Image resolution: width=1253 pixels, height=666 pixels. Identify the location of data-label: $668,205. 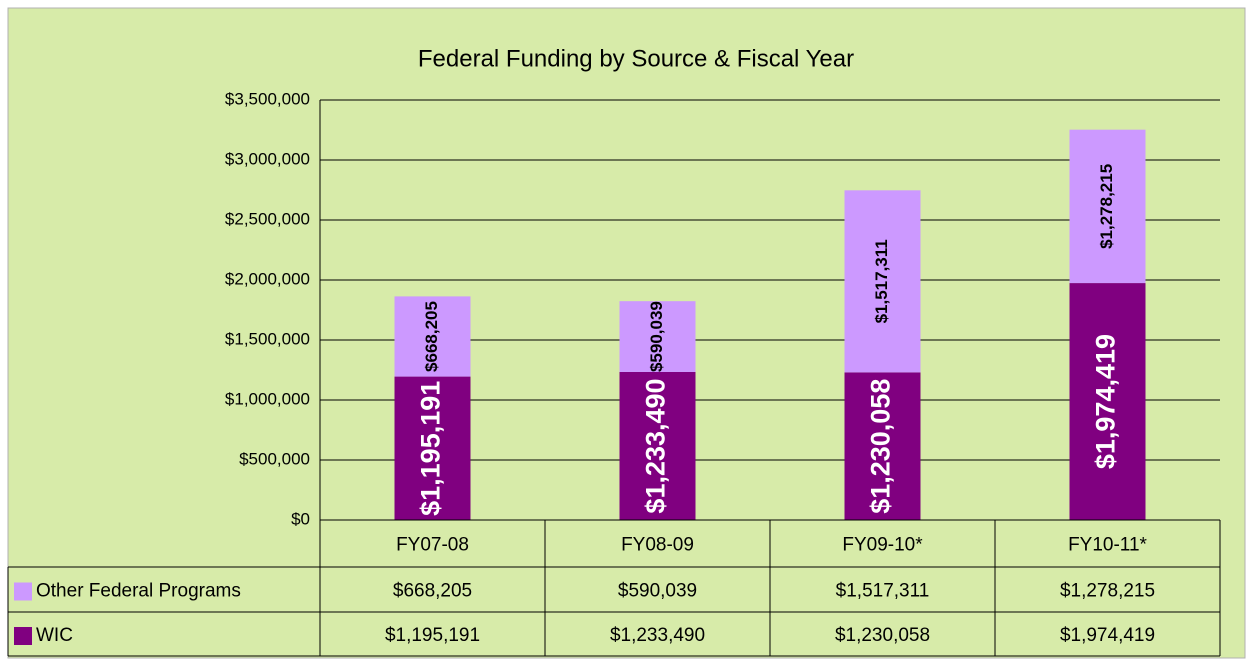
(431, 336).